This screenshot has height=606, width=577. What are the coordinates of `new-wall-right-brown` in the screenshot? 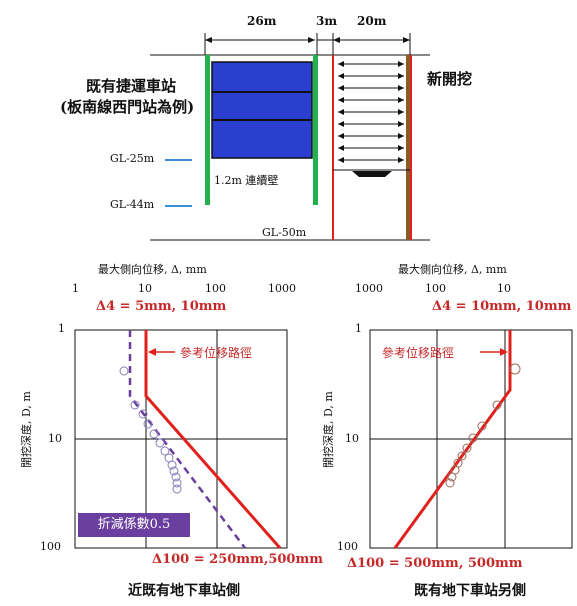 It's located at (408, 147).